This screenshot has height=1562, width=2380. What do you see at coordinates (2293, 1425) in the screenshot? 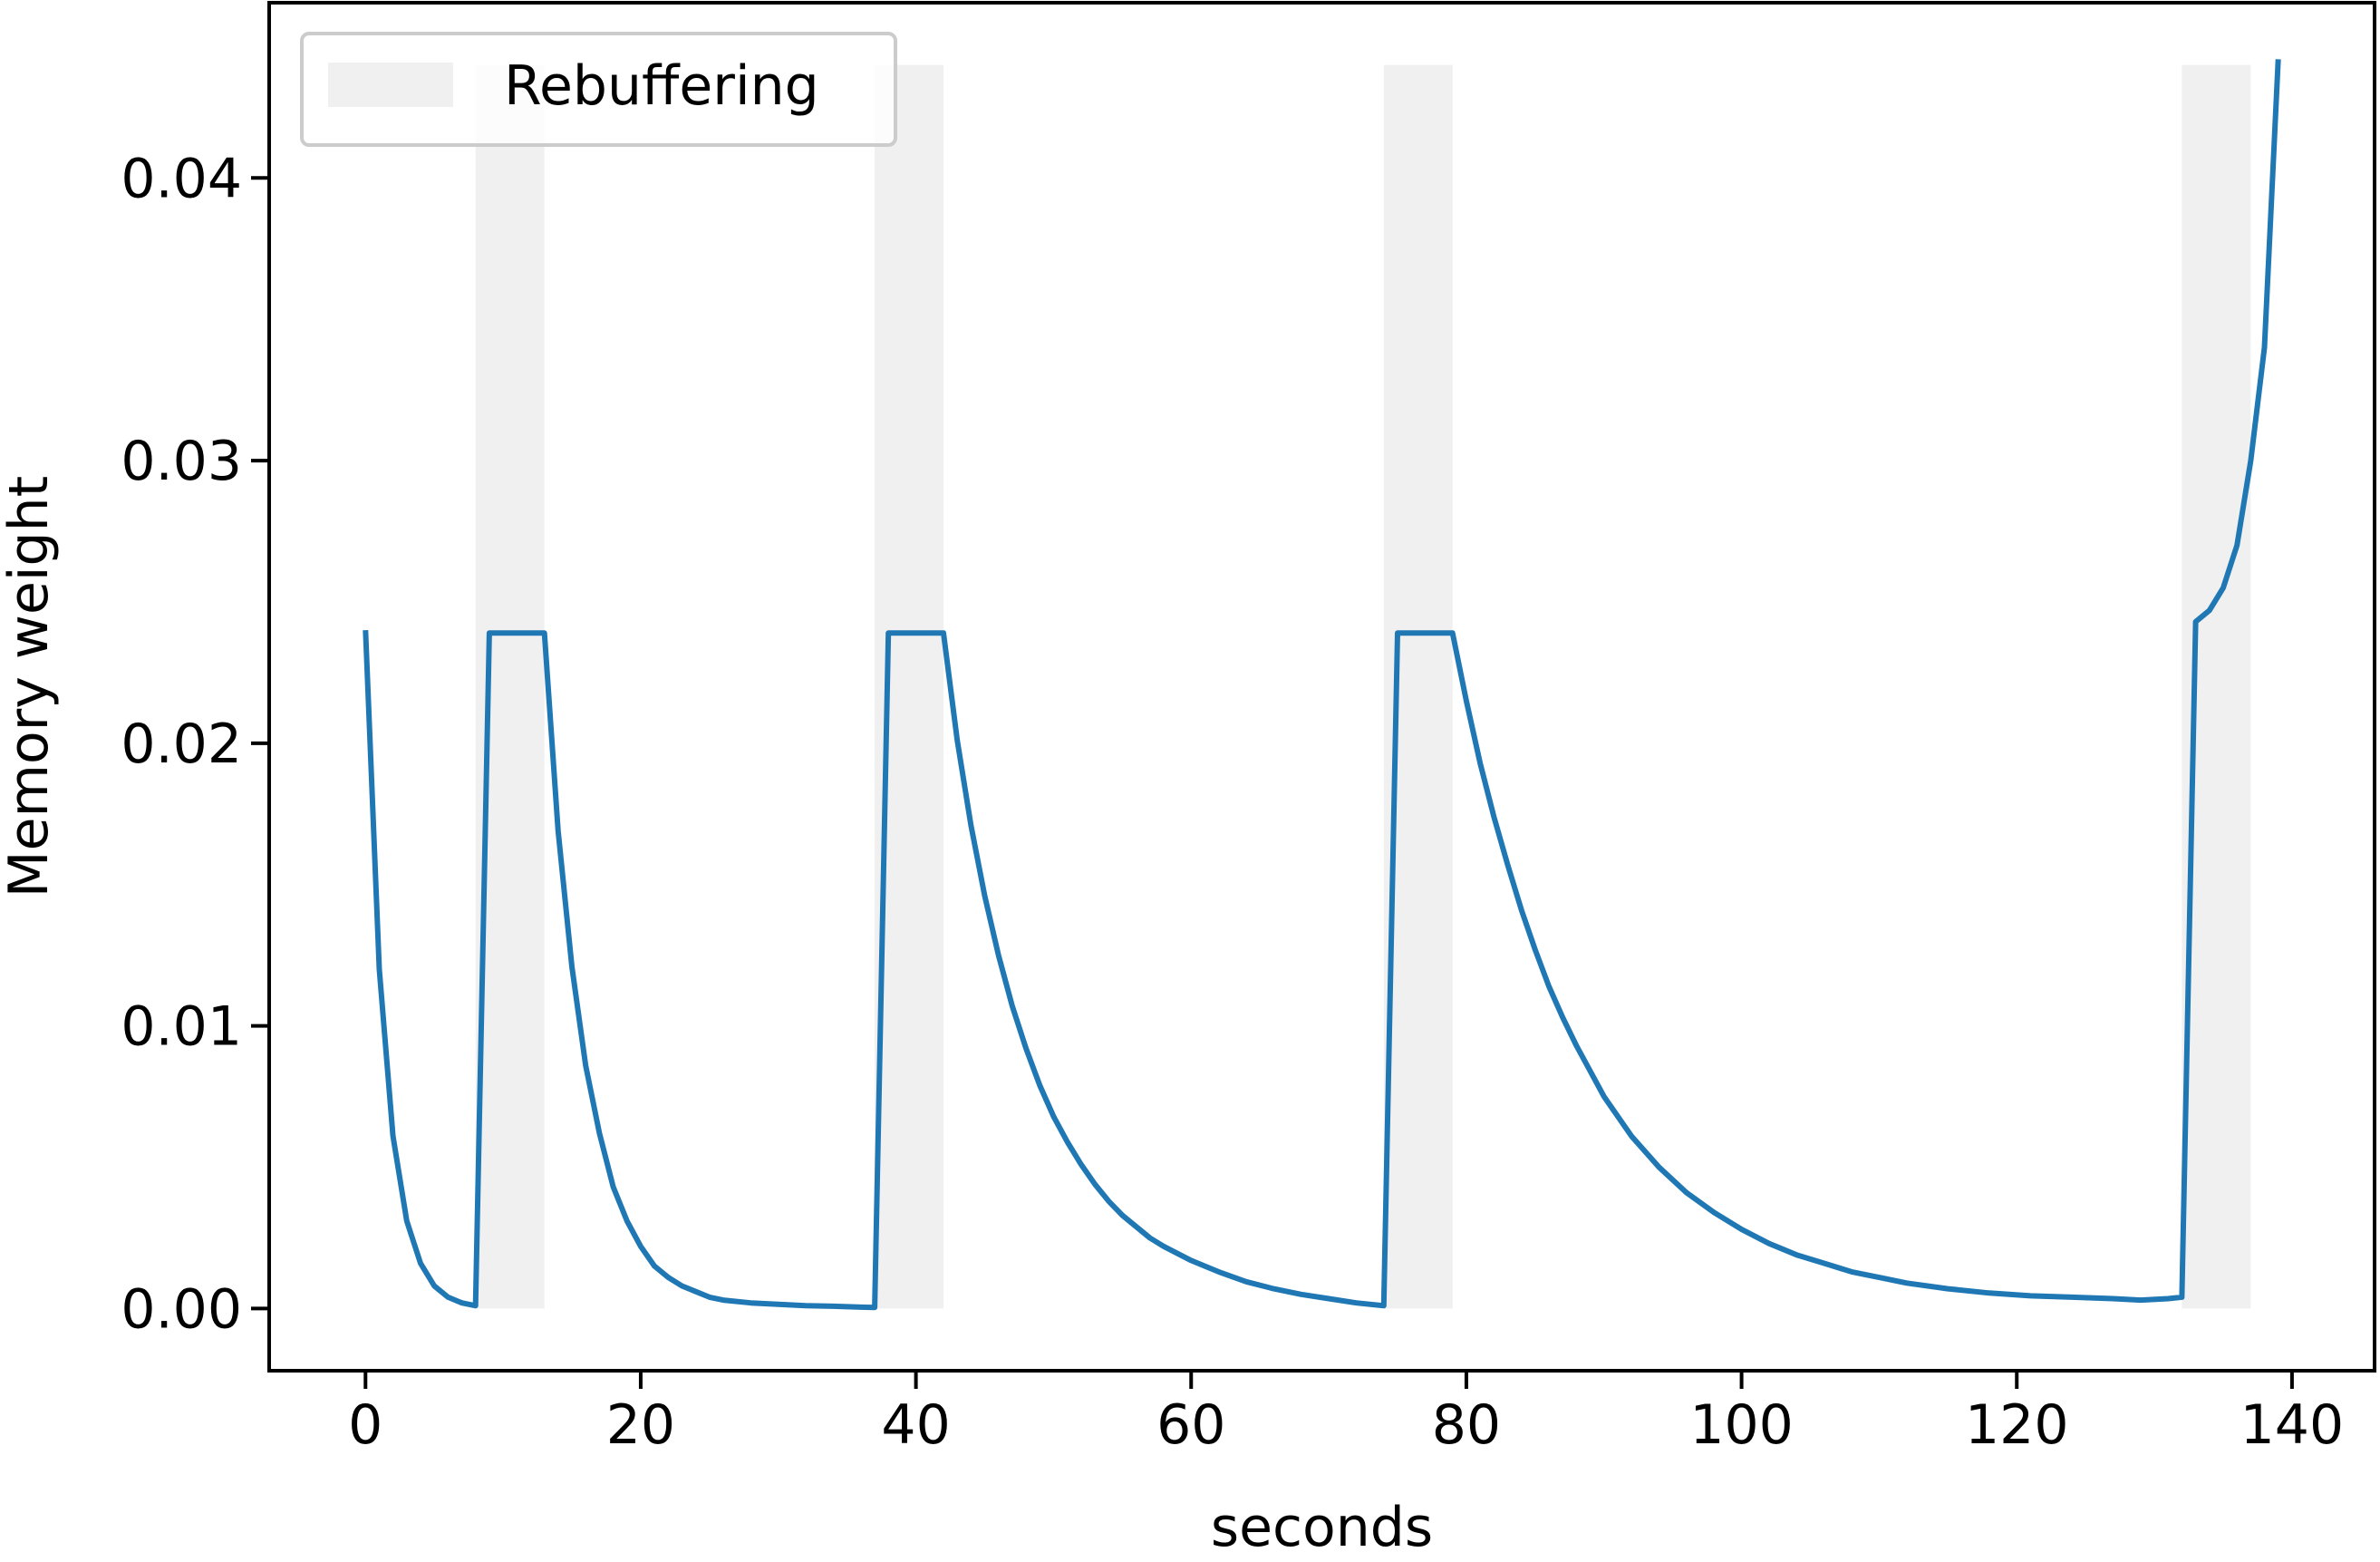
I see `x-tick-label: 140` at bounding box center [2293, 1425].